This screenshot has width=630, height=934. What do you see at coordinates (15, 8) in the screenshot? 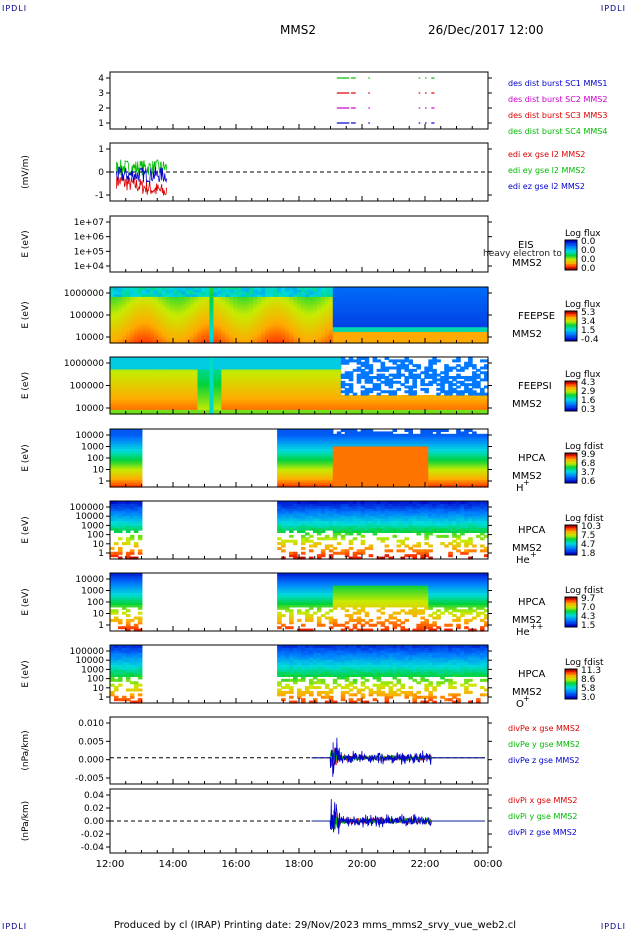
I see `corner-label-top-left: IPDLI` at bounding box center [15, 8].